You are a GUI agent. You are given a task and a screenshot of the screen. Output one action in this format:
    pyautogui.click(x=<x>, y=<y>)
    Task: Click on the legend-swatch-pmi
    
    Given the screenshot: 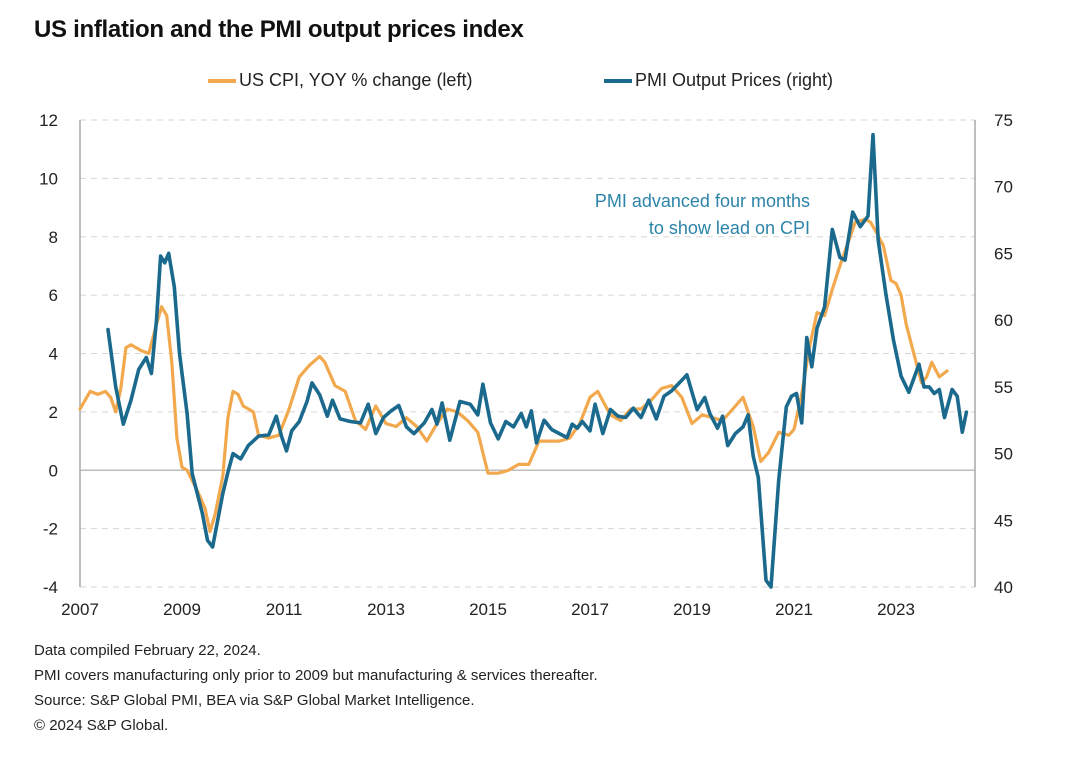 What is the action you would take?
    pyautogui.click(x=618, y=80)
    